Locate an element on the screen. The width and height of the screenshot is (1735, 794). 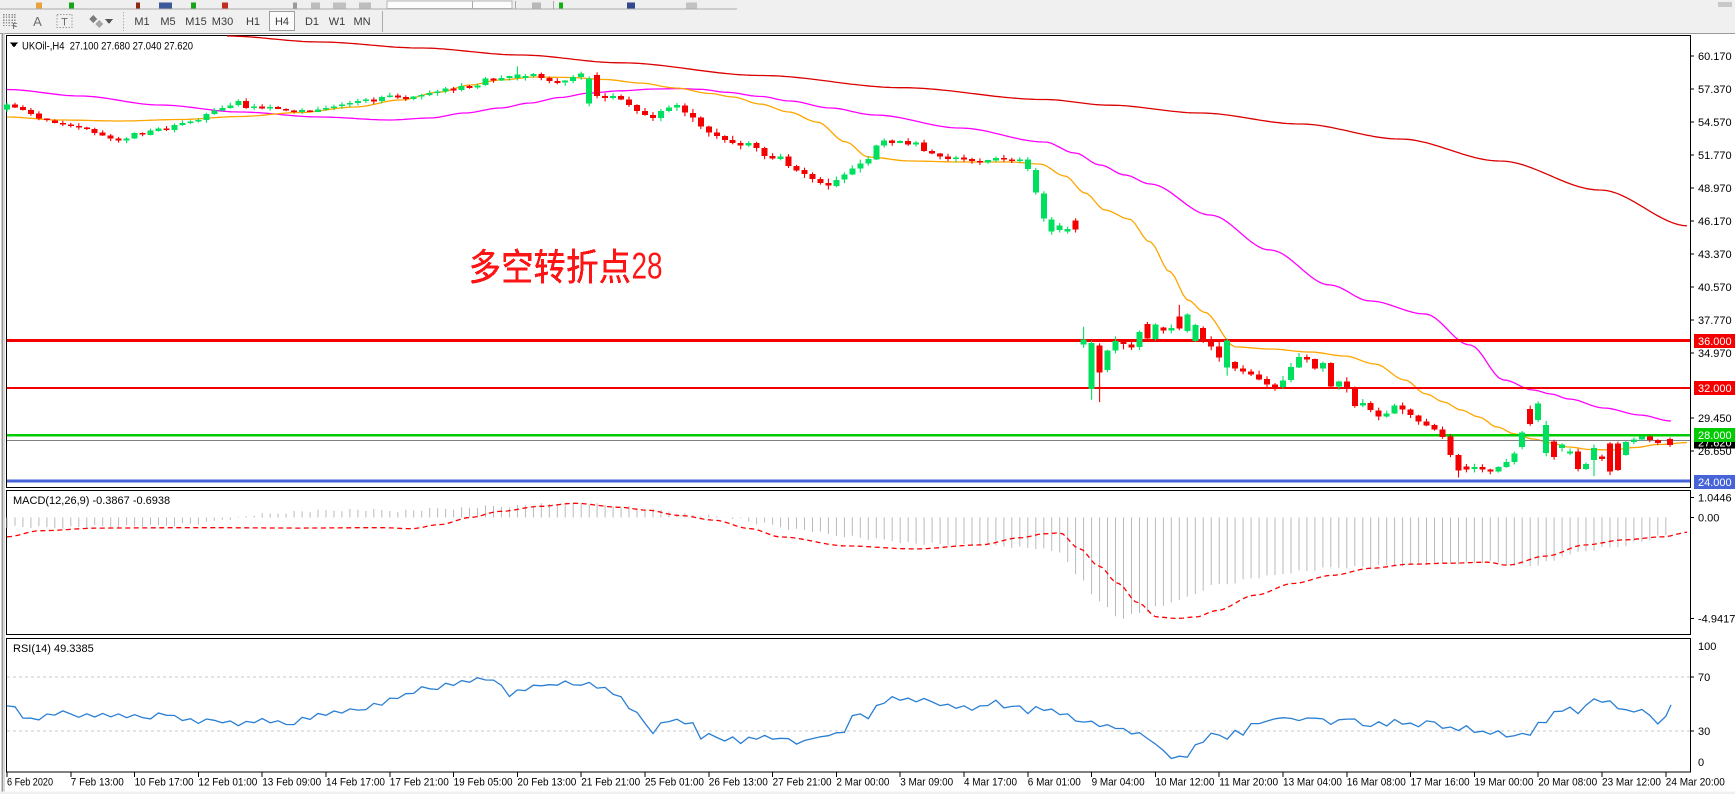
svg-text: 1.0446 is located at coordinates (1715, 499).